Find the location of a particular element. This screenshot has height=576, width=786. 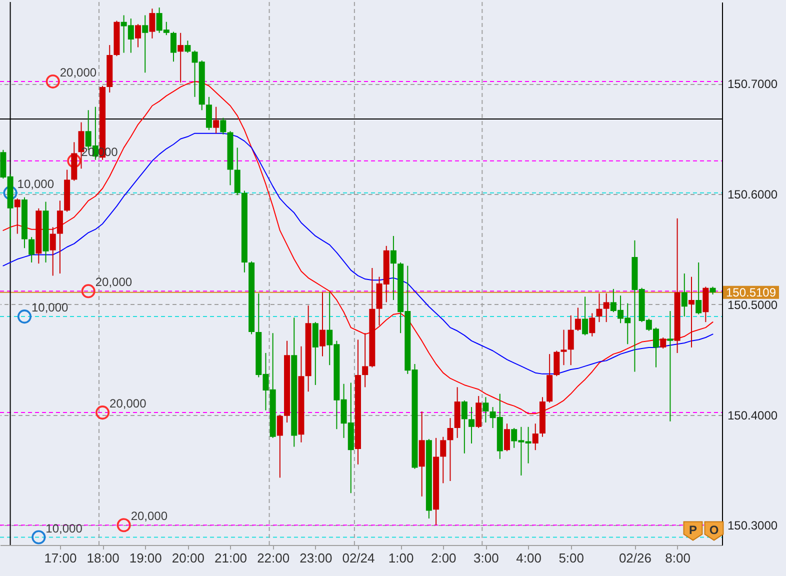

x-tick-label: 02/24 is located at coordinates (358, 558).